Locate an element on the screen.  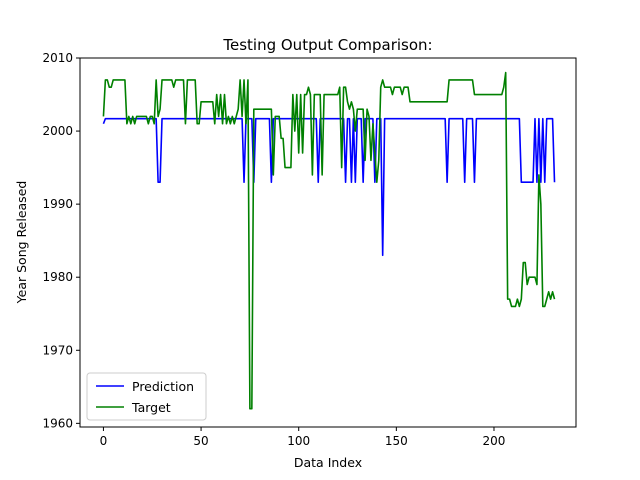
legend-box is located at coordinates (146, 396).